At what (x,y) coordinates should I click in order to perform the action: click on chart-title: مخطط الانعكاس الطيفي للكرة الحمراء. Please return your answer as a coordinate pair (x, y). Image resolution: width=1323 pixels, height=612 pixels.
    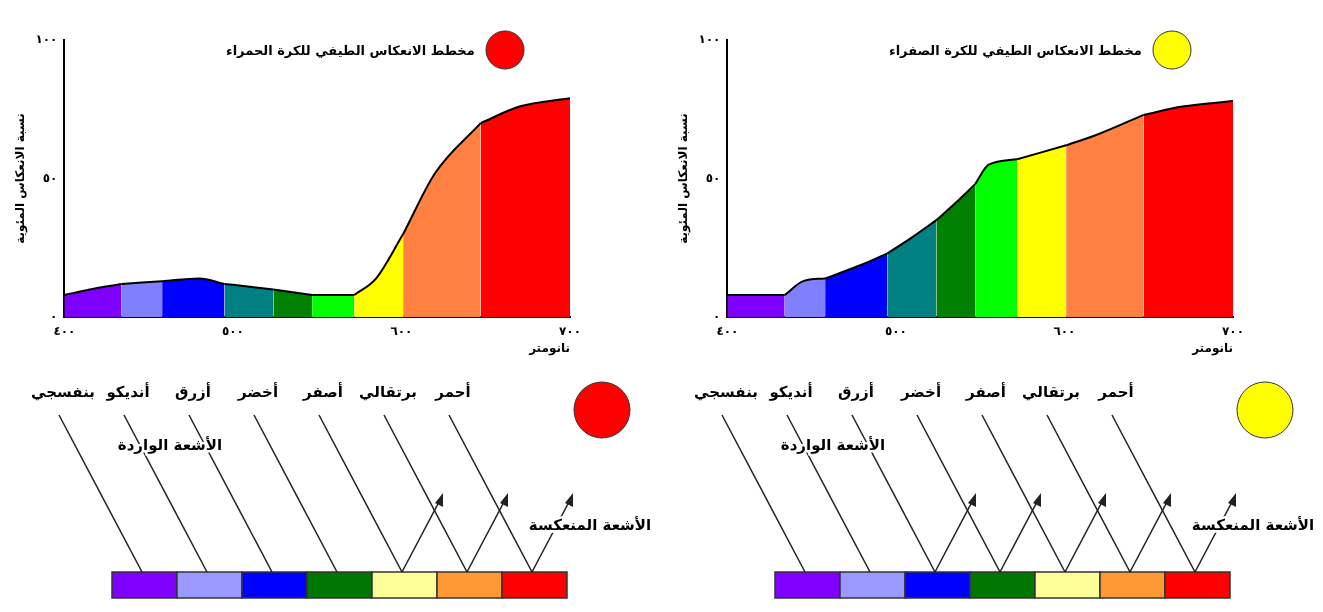
    Looking at the image, I should click on (350, 50).